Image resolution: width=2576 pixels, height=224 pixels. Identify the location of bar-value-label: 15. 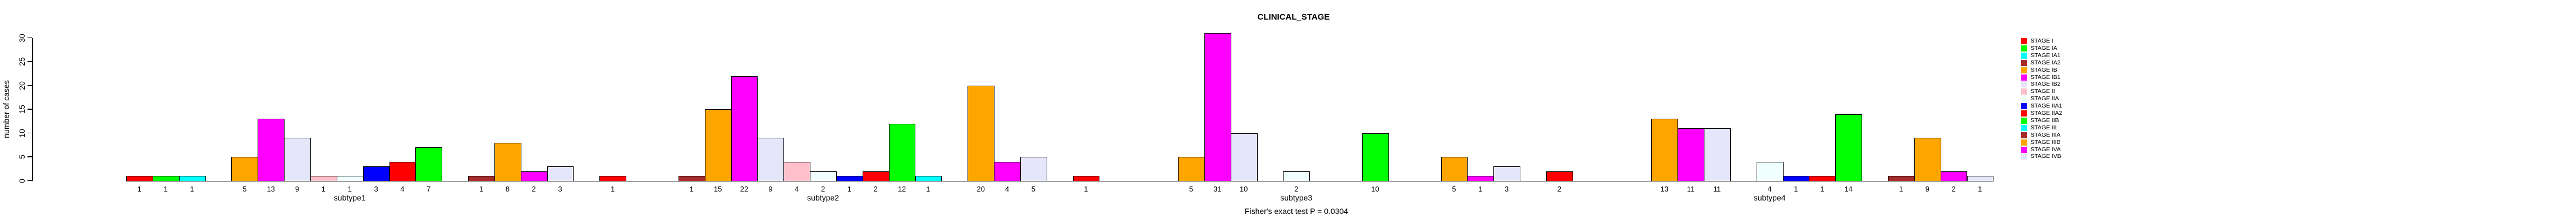
(717, 189).